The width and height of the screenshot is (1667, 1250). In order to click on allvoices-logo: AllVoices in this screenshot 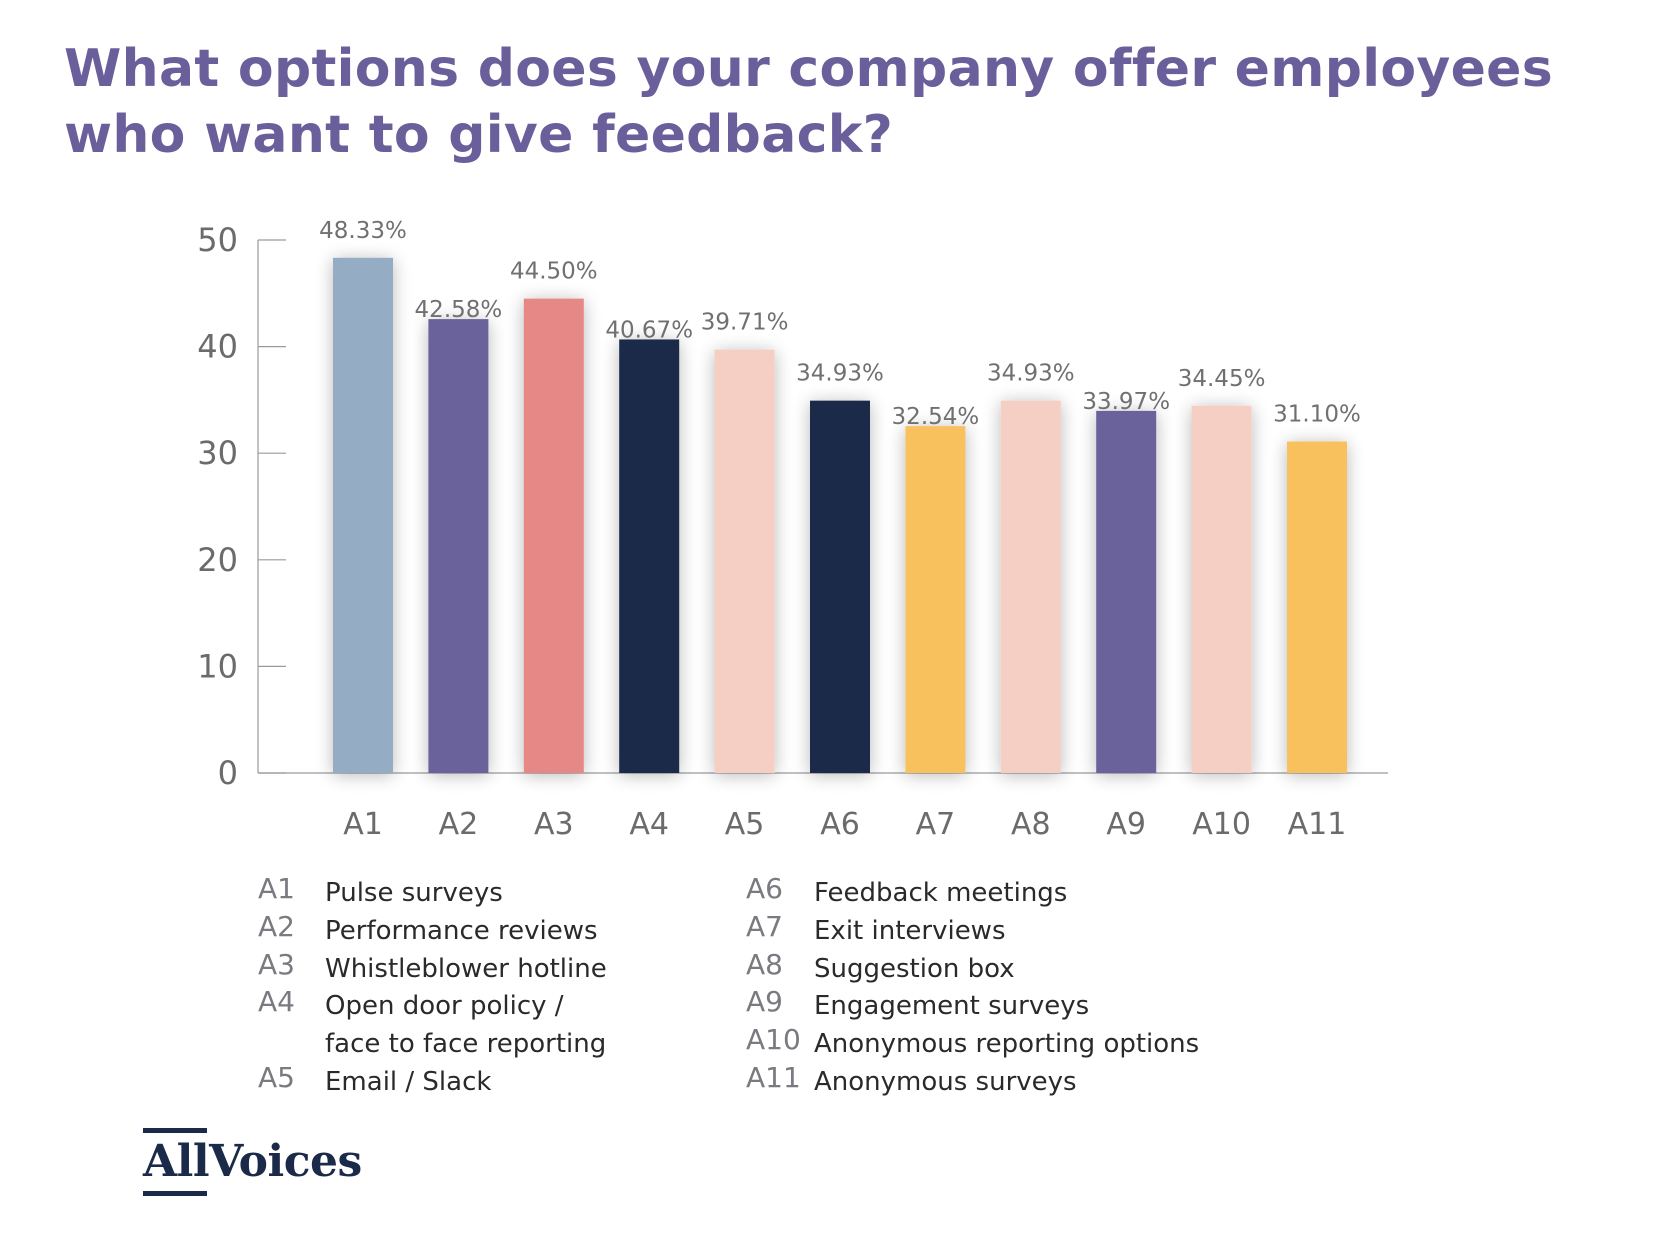, I will do `click(253, 1163)`.